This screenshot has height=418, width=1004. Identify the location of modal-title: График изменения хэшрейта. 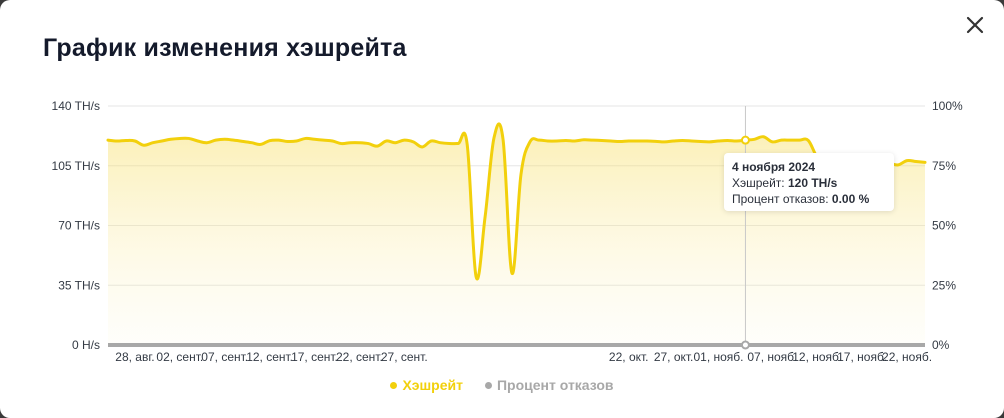
(225, 48).